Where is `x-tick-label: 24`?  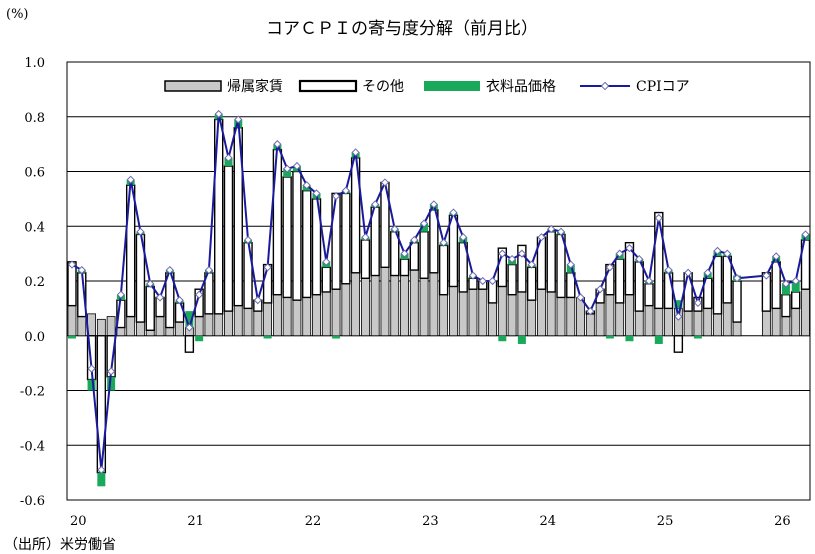
x-tick-label: 24 is located at coordinates (547, 521).